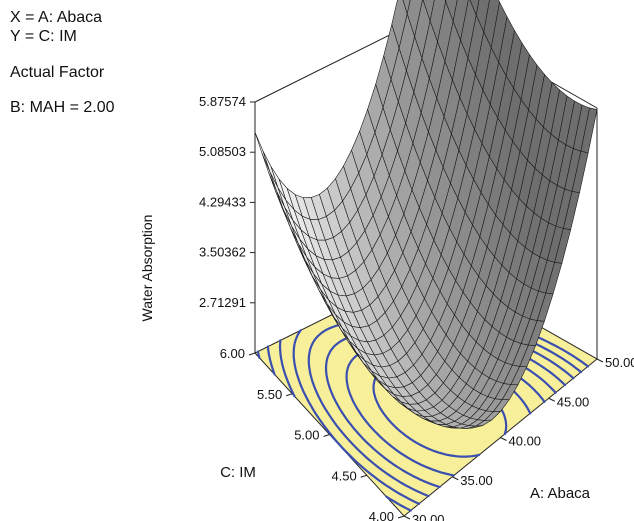 This screenshot has height=521, width=634. Describe the element at coordinates (232, 353) in the screenshot. I see `y-tick-label: 6.00` at that location.